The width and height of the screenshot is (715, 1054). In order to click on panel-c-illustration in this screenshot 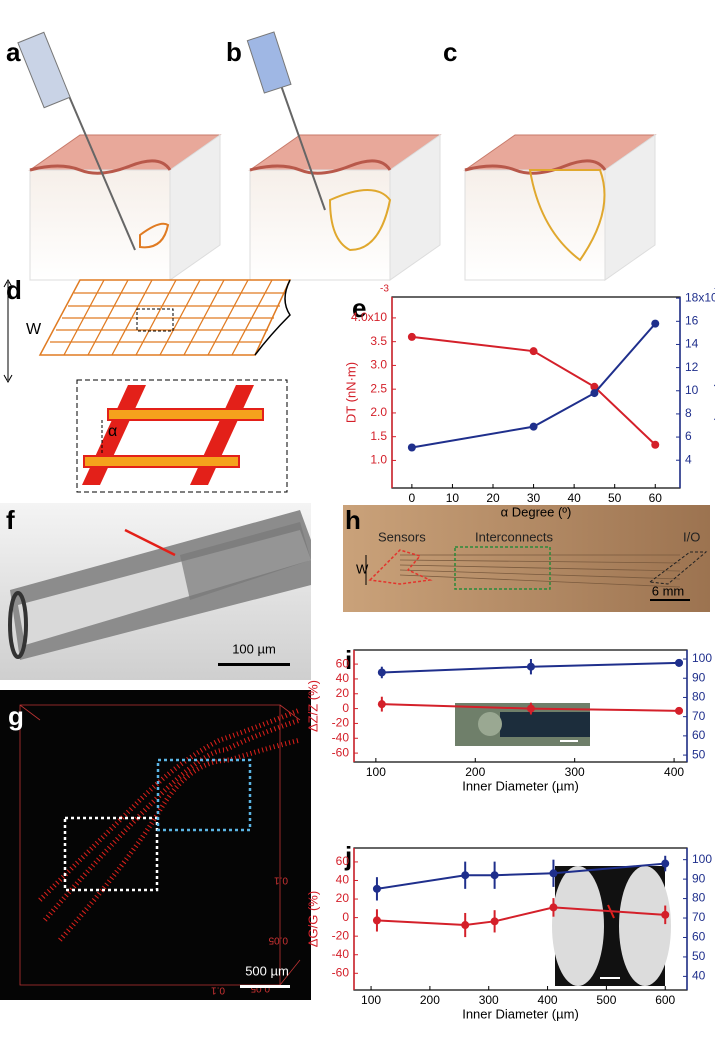, I will do `click(560, 207)`.